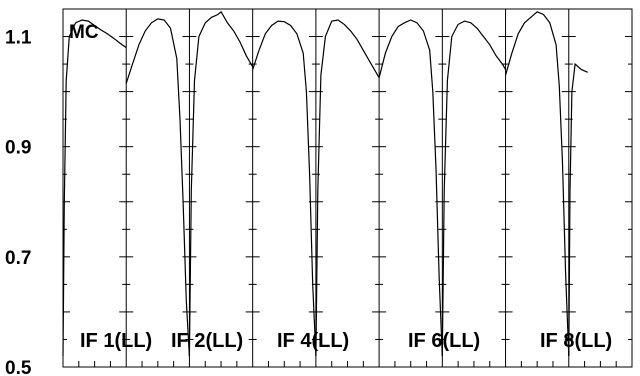 This screenshot has width=640, height=376. I want to click on y-tick-label: 0.5, so click(18, 367).